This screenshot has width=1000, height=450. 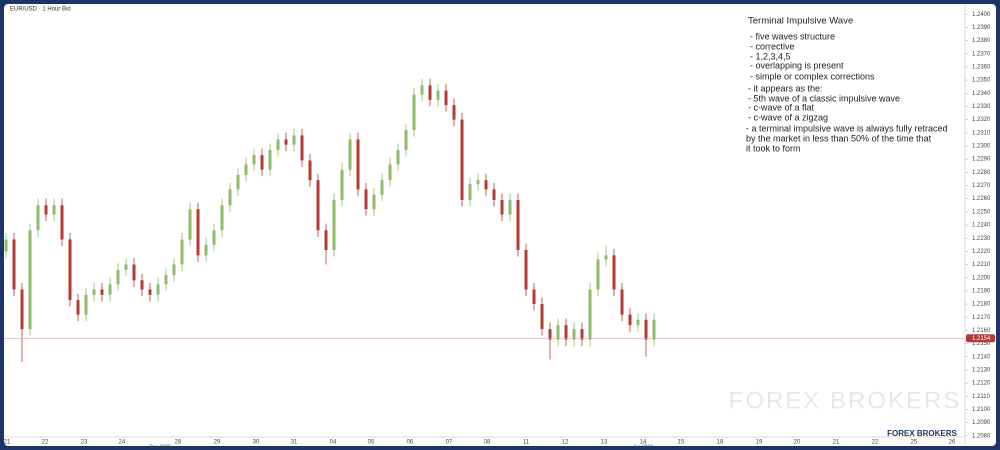 What do you see at coordinates (981, 107) in the screenshot?
I see `y-tick-label: 1.2330` at bounding box center [981, 107].